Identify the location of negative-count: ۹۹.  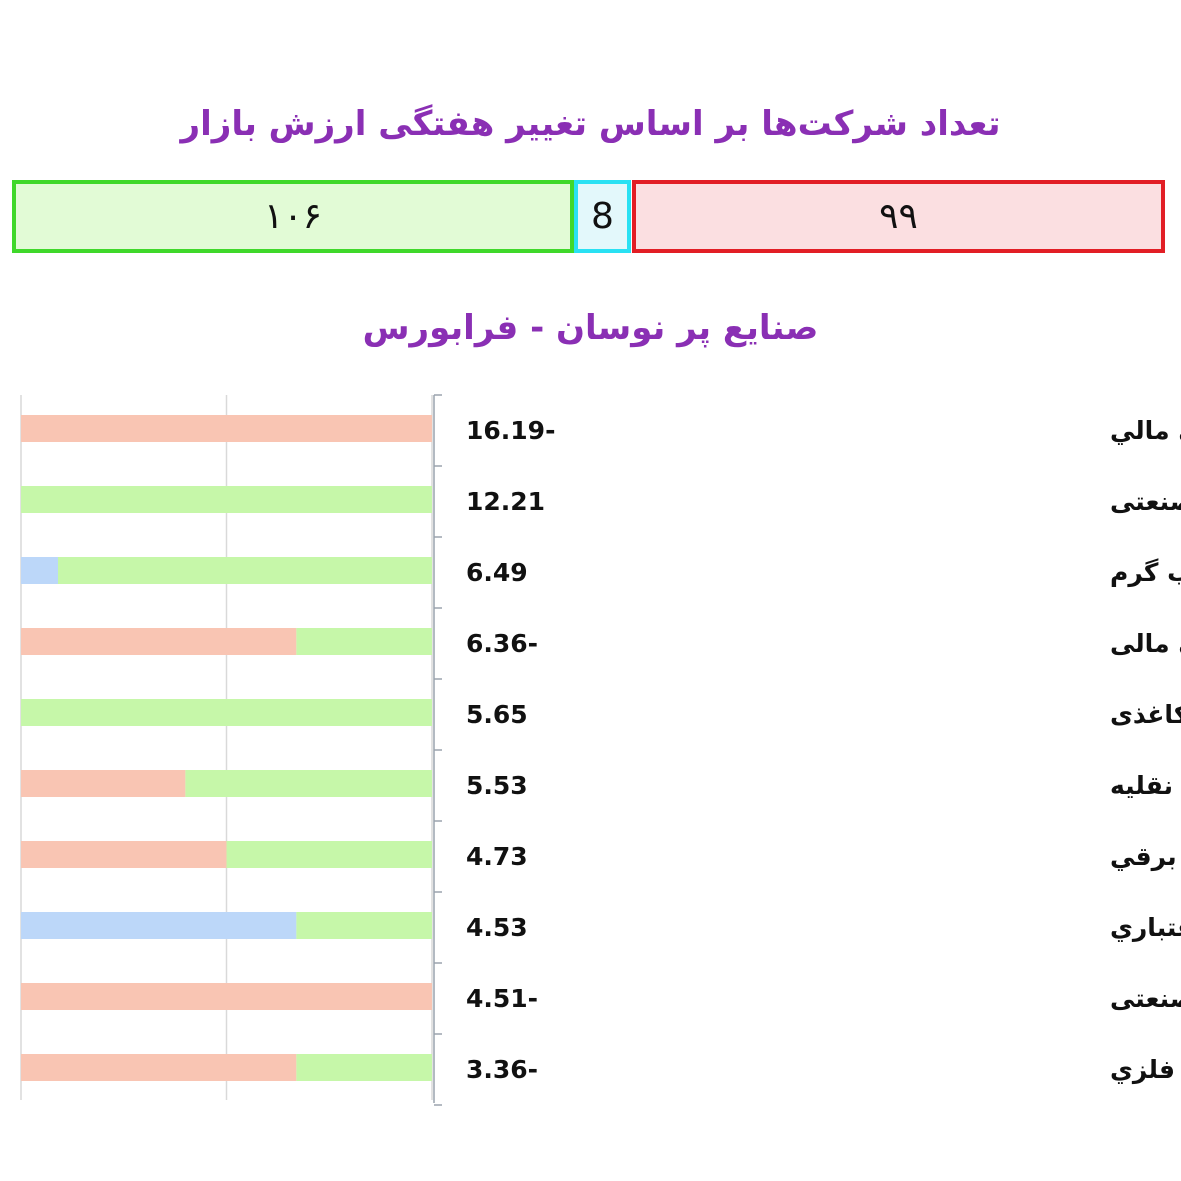
(898, 216).